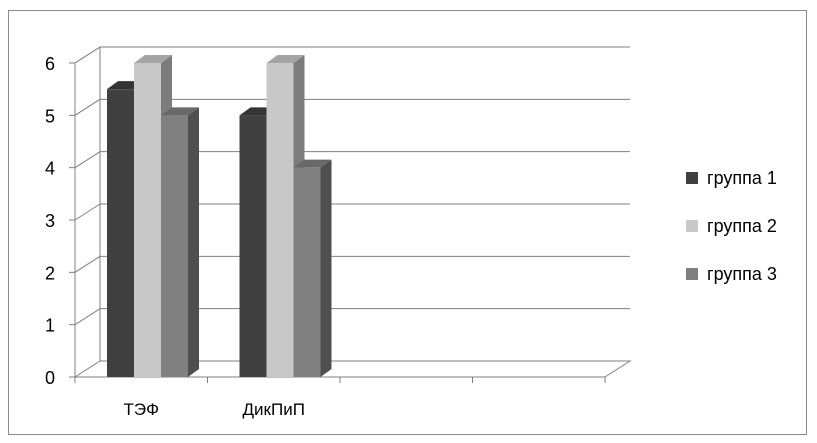 The width and height of the screenshot is (817, 443). What do you see at coordinates (274, 409) in the screenshot?
I see `x-tick-label: ДикПиП` at bounding box center [274, 409].